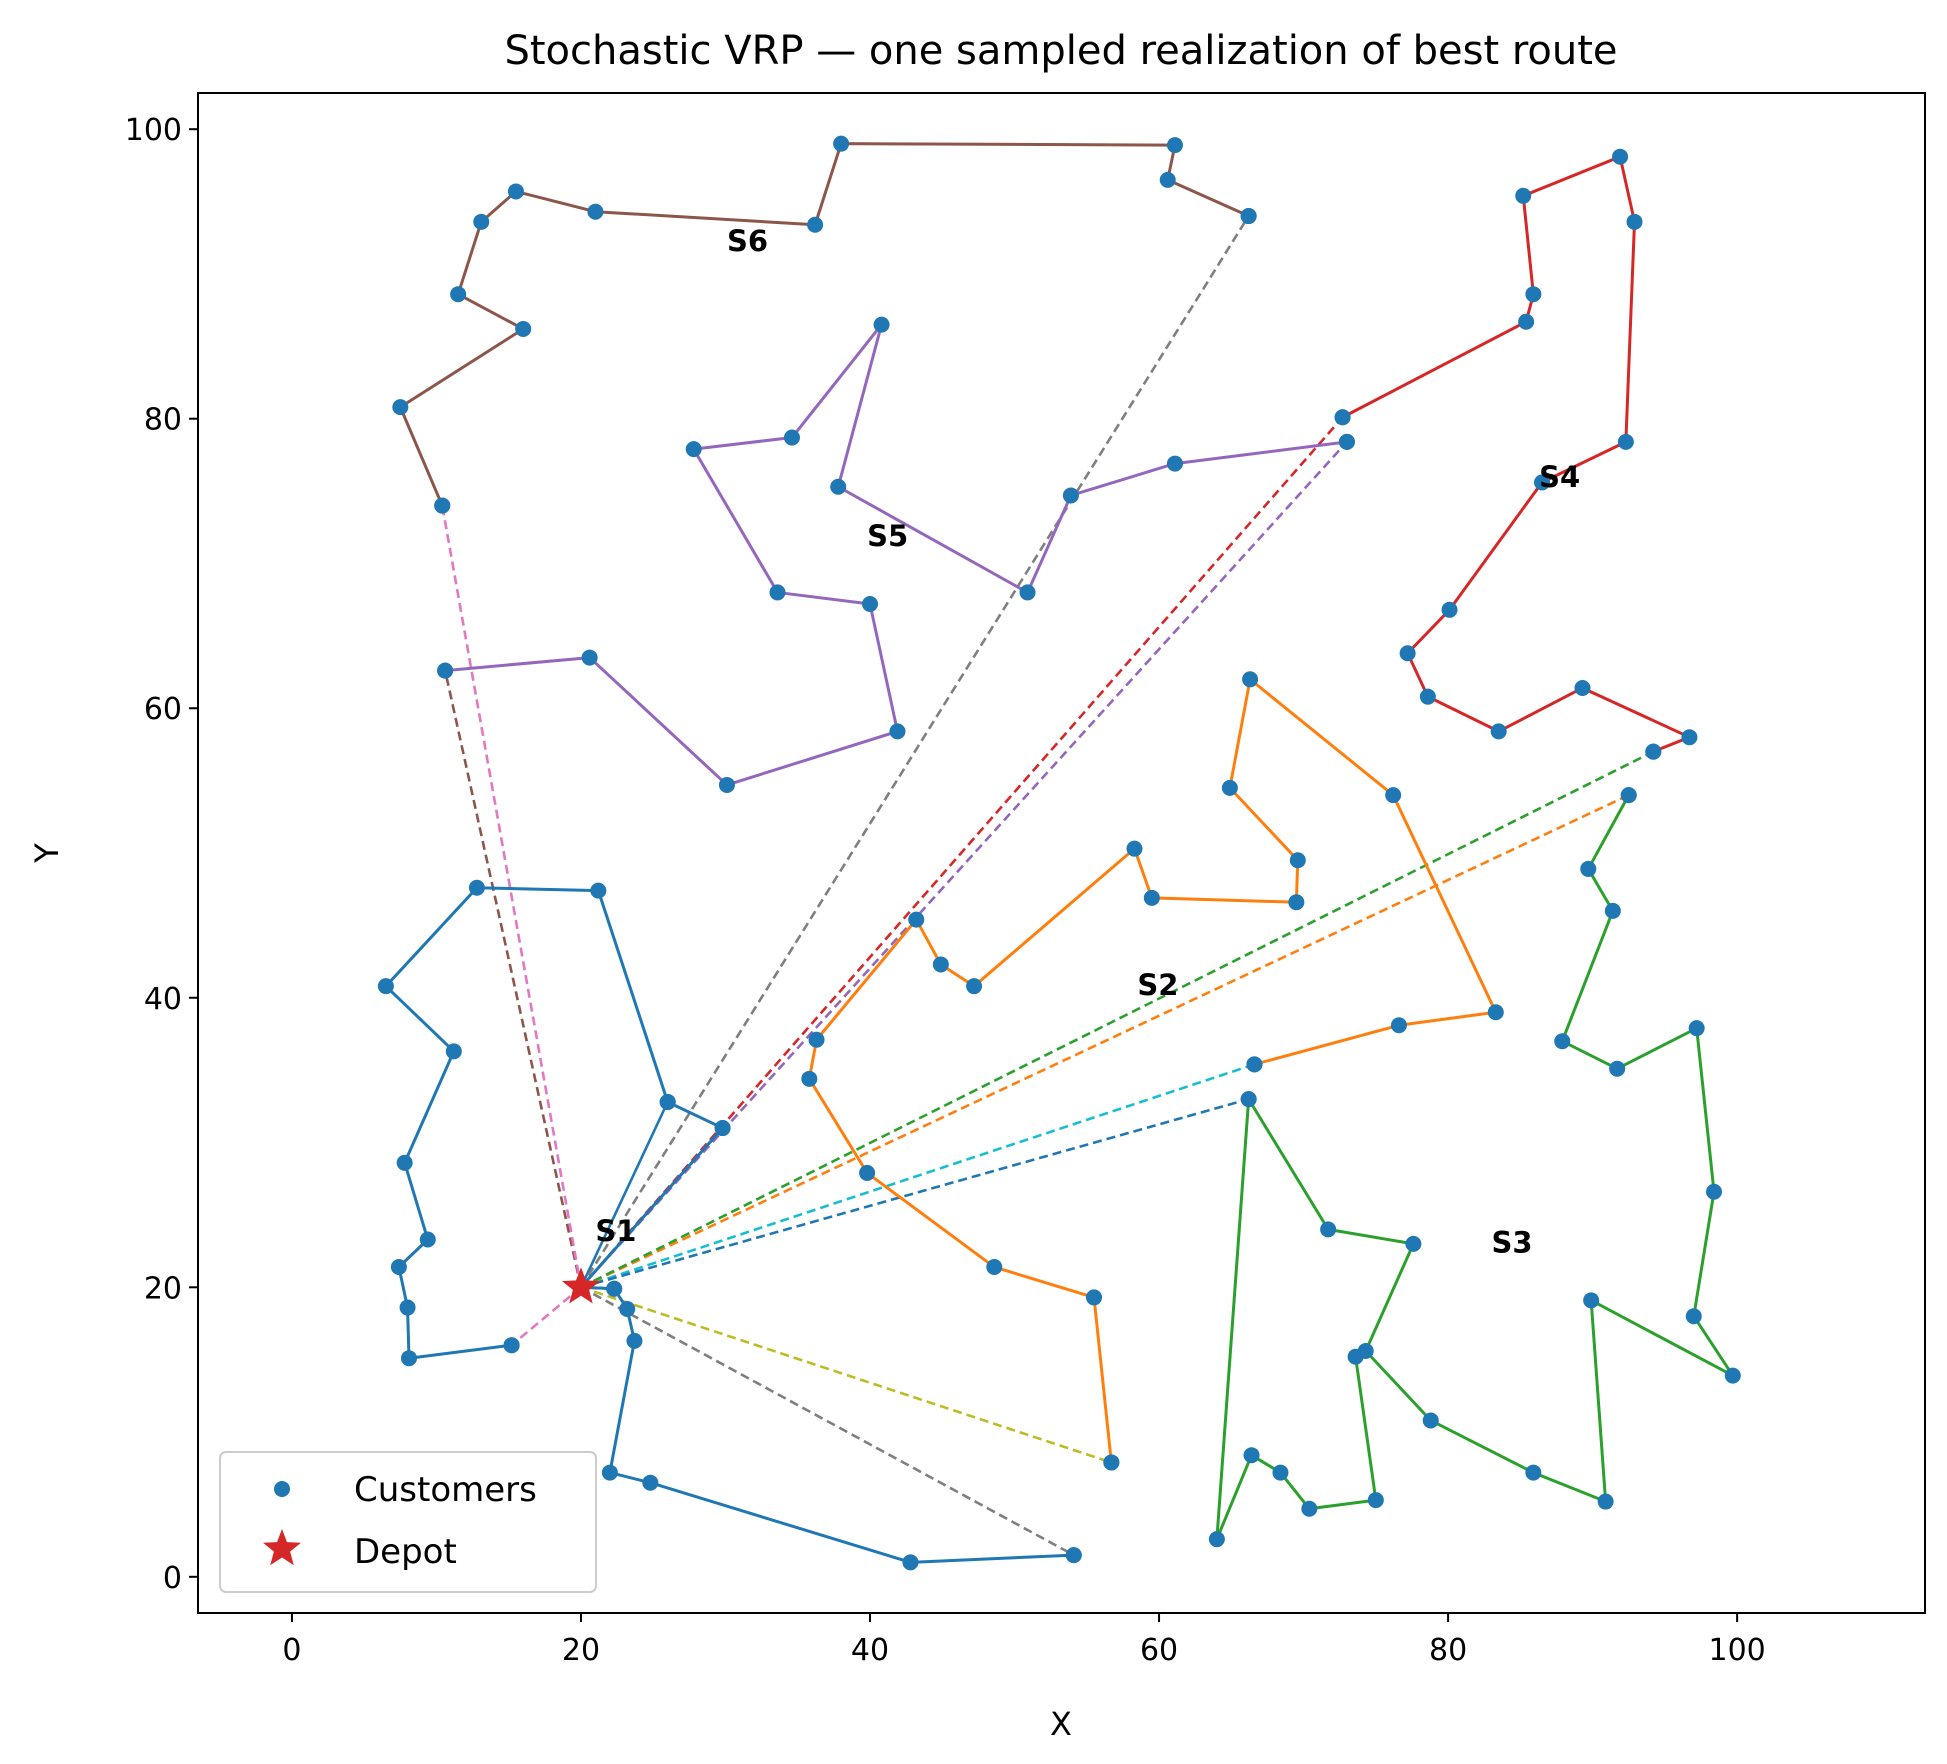 The image size is (1947, 1764). Describe the element at coordinates (1157, 985) in the screenshot. I see `route-label-s2: S2` at that location.